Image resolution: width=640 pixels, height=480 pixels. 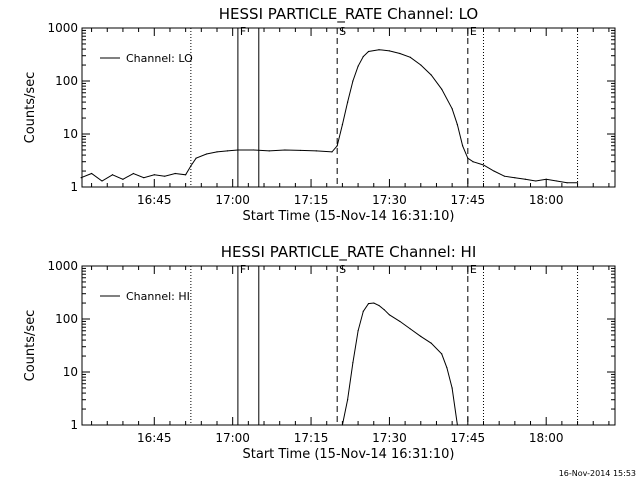 What do you see at coordinates (232, 438) in the screenshot?
I see `x-tick-label: 17:00` at bounding box center [232, 438].